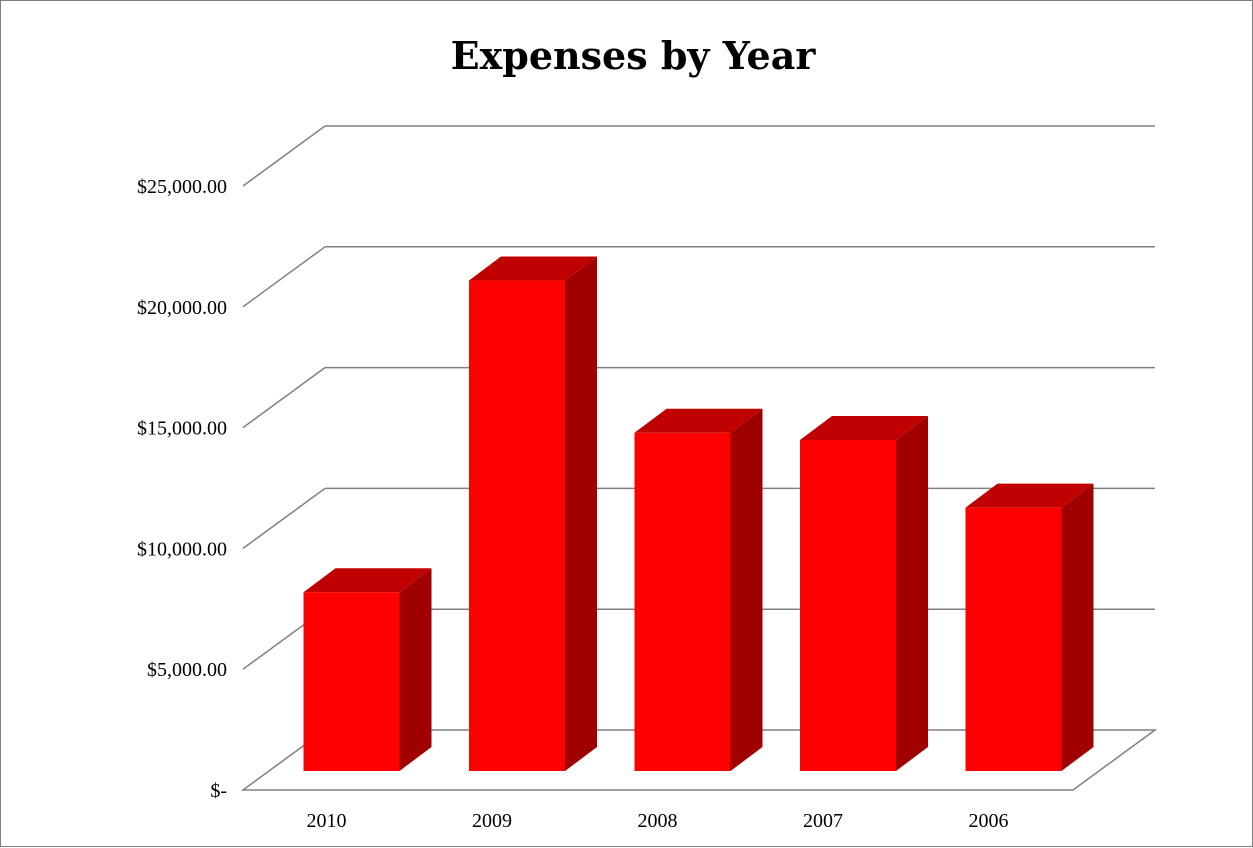 This screenshot has width=1253, height=848. I want to click on y-tick-label: $5,000.00, so click(187, 670).